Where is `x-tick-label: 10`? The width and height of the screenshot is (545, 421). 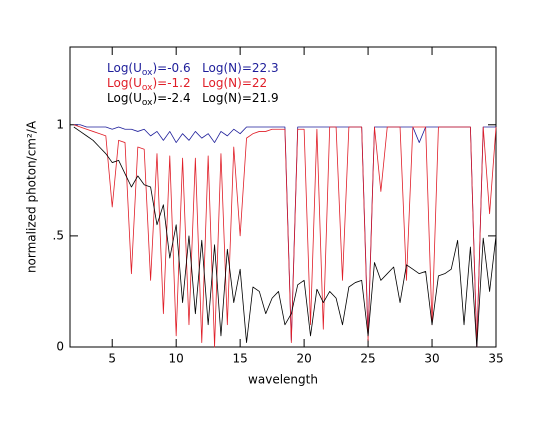 x-tick-label: 10 is located at coordinates (176, 359).